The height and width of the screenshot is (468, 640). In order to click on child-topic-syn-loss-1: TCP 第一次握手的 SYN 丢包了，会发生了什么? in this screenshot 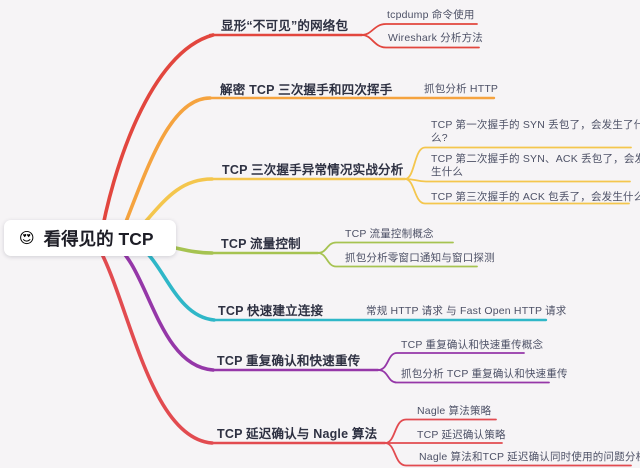, I will do `click(535, 131)`.